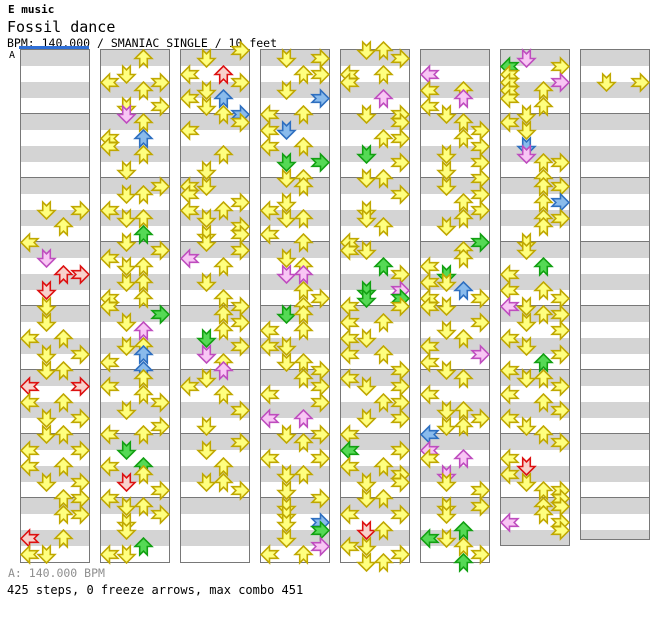 The image size is (672, 620). I want to click on app-title: E music, so click(31, 9).